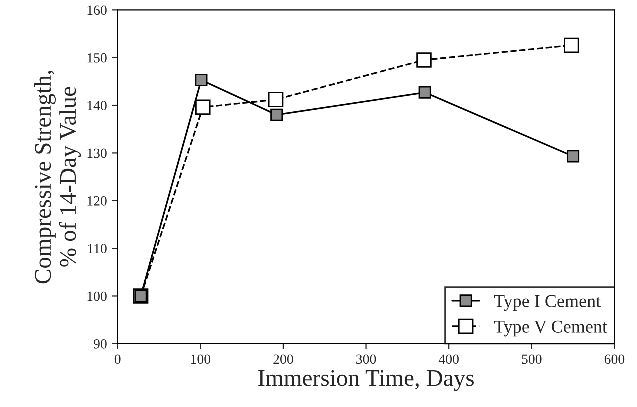 The image size is (637, 407). What do you see at coordinates (97, 105) in the screenshot?
I see `y-tick-label: 140` at bounding box center [97, 105].